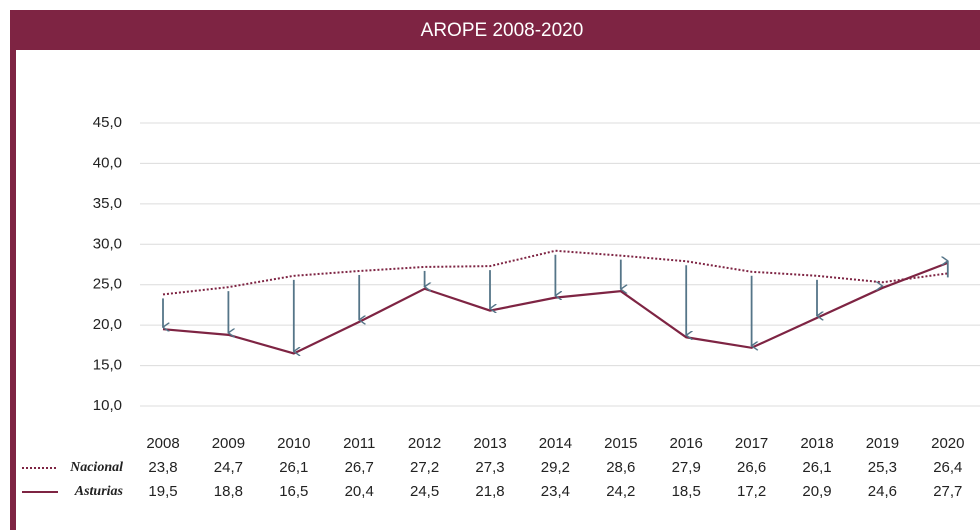  I want to click on title-bar, so click(495, 30).